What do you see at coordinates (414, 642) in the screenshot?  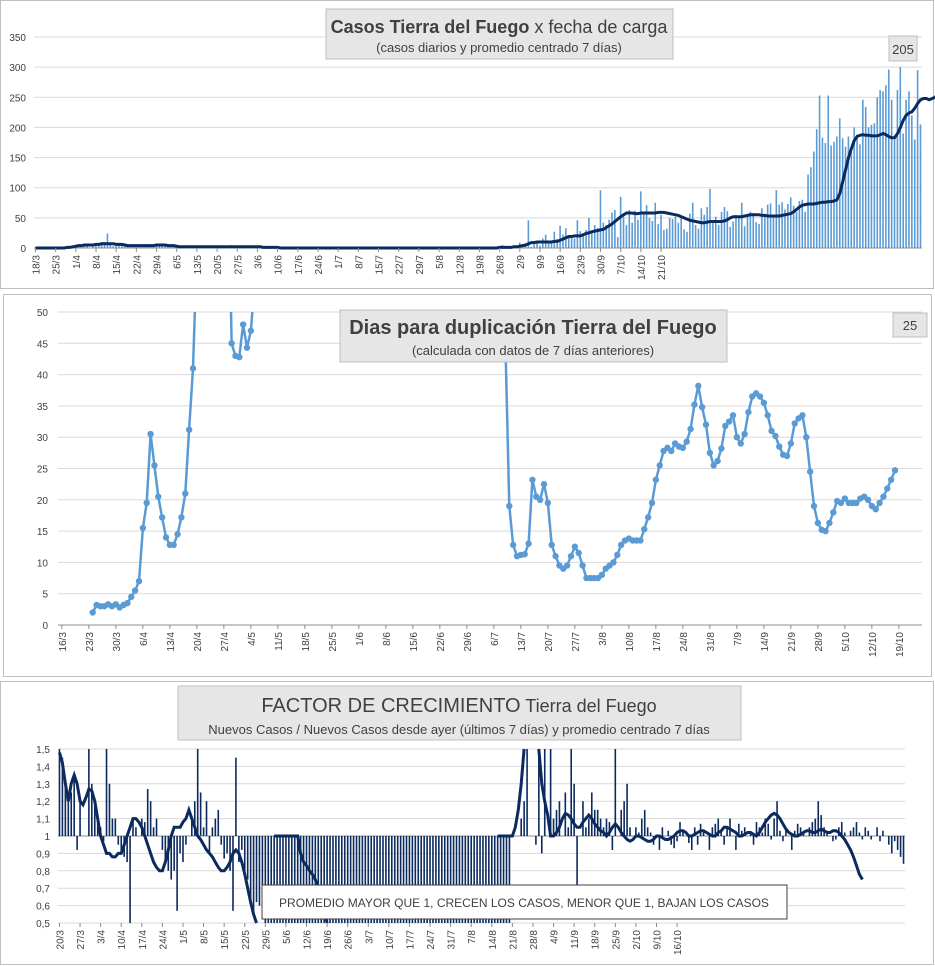 I see `x-tick-label: 15/6` at bounding box center [414, 642].